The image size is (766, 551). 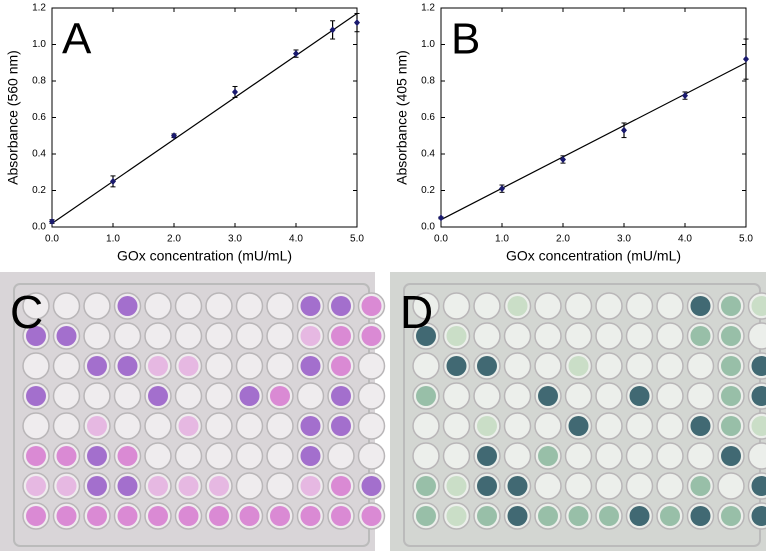 What do you see at coordinates (428, 44) in the screenshot?
I see `y-tick-label: 1.0` at bounding box center [428, 44].